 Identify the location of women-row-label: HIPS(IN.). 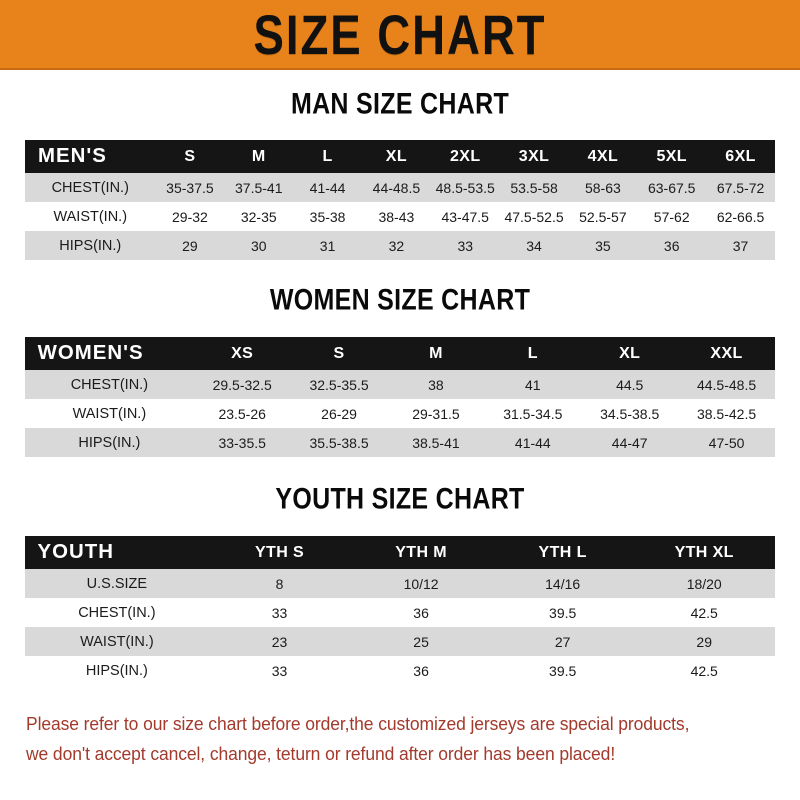
(109, 442).